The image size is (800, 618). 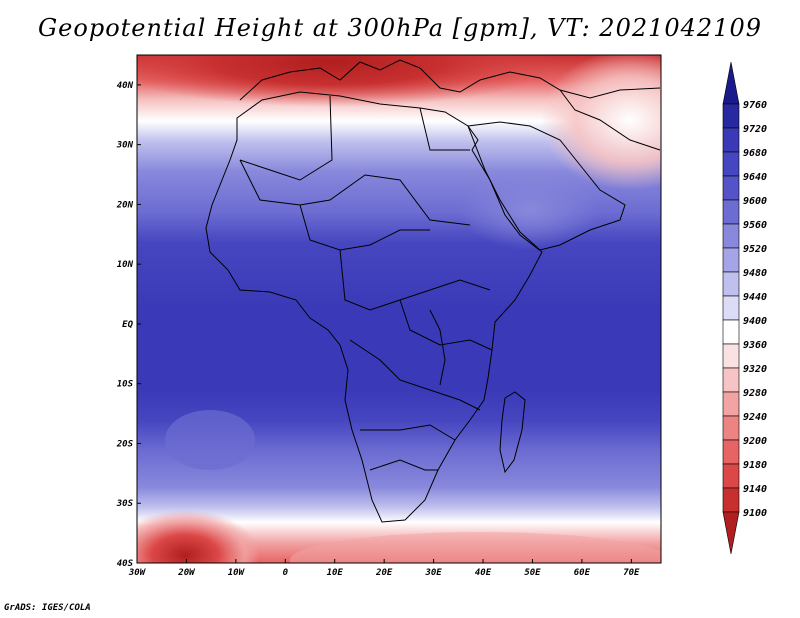 I want to click on y-tick-label: 10S, so click(x=125, y=385).